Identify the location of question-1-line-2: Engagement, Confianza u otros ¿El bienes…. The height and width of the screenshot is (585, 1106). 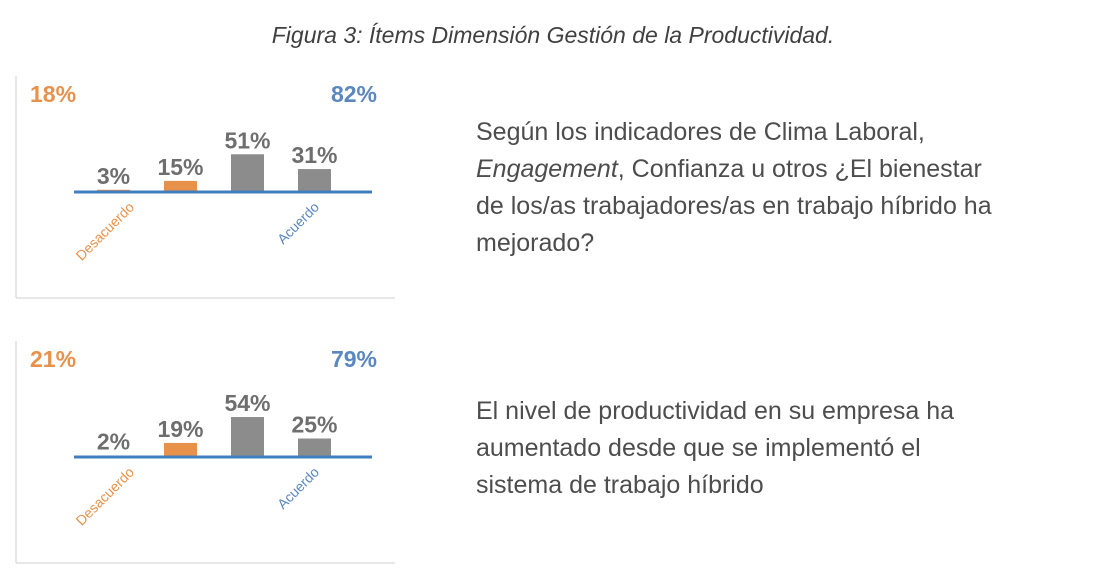
(776, 169).